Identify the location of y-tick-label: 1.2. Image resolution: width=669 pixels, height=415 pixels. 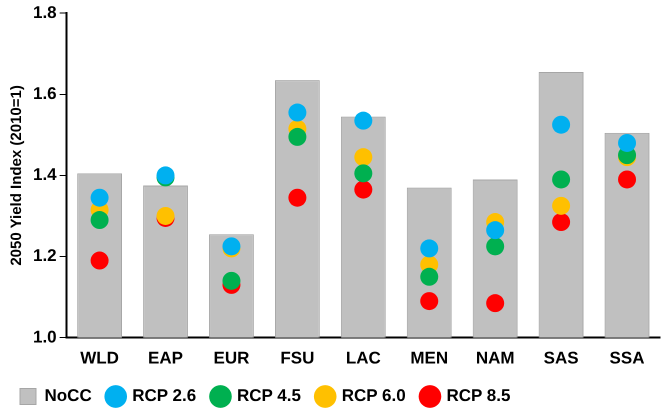
(44, 256).